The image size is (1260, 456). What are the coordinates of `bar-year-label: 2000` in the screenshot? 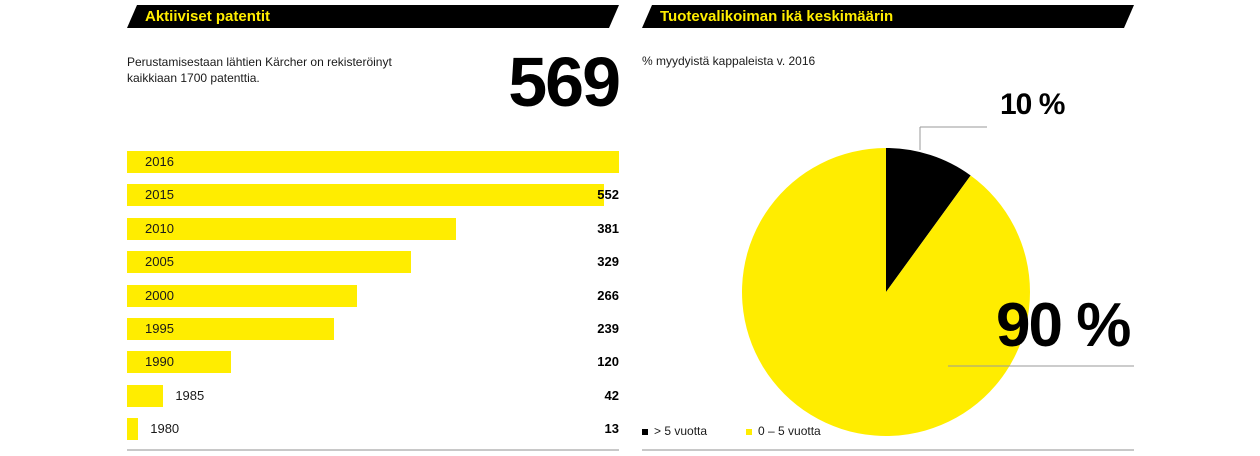 It's located at (159, 295).